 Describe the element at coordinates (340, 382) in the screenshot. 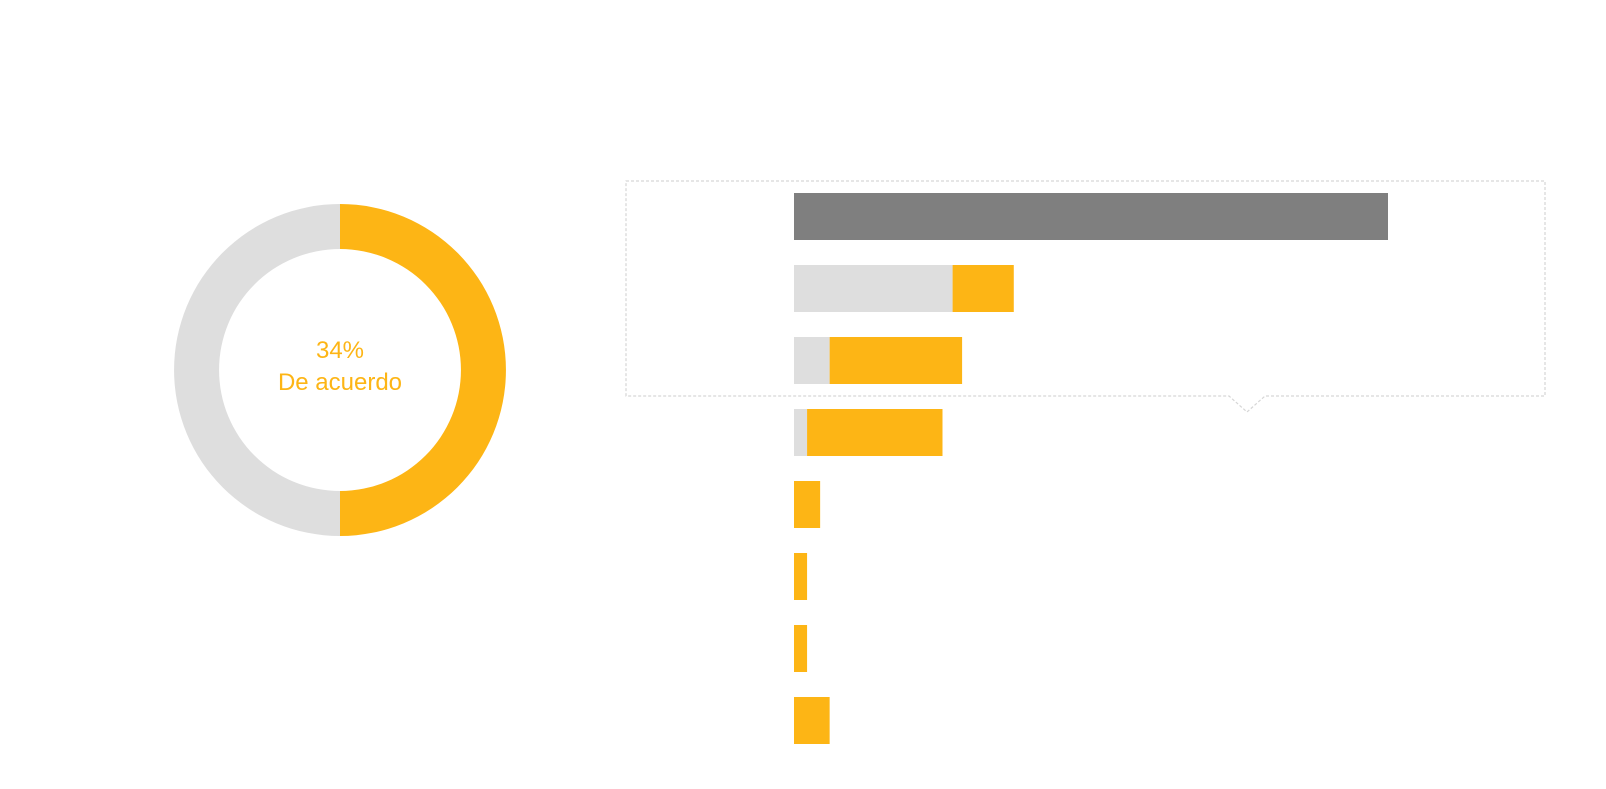

I see `donut-center-label: De acuerdo` at that location.